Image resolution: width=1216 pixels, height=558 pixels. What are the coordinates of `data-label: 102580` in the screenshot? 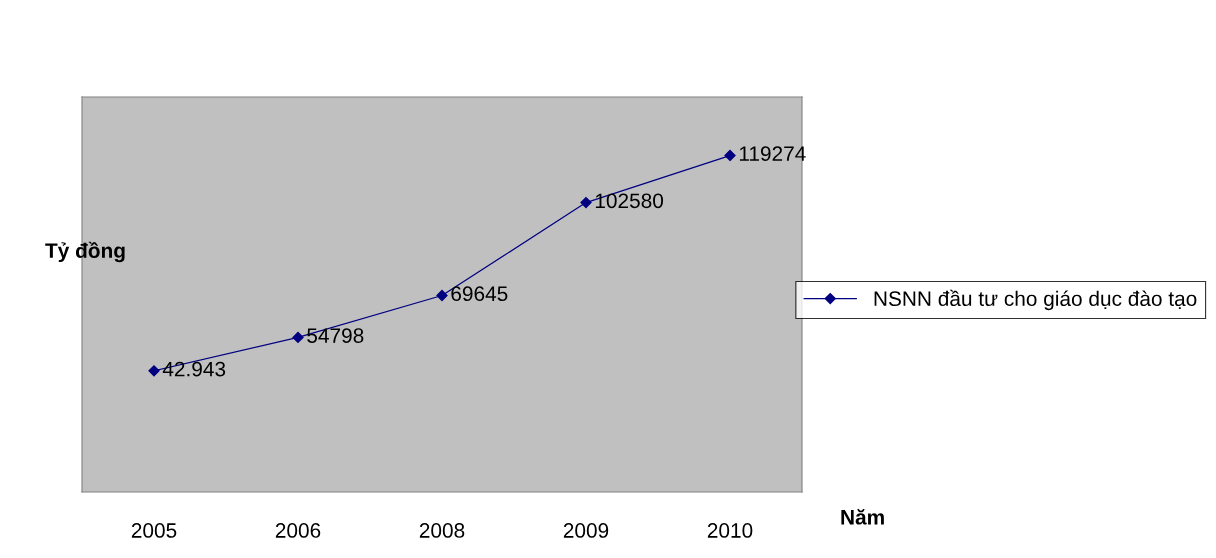 It's located at (629, 201).